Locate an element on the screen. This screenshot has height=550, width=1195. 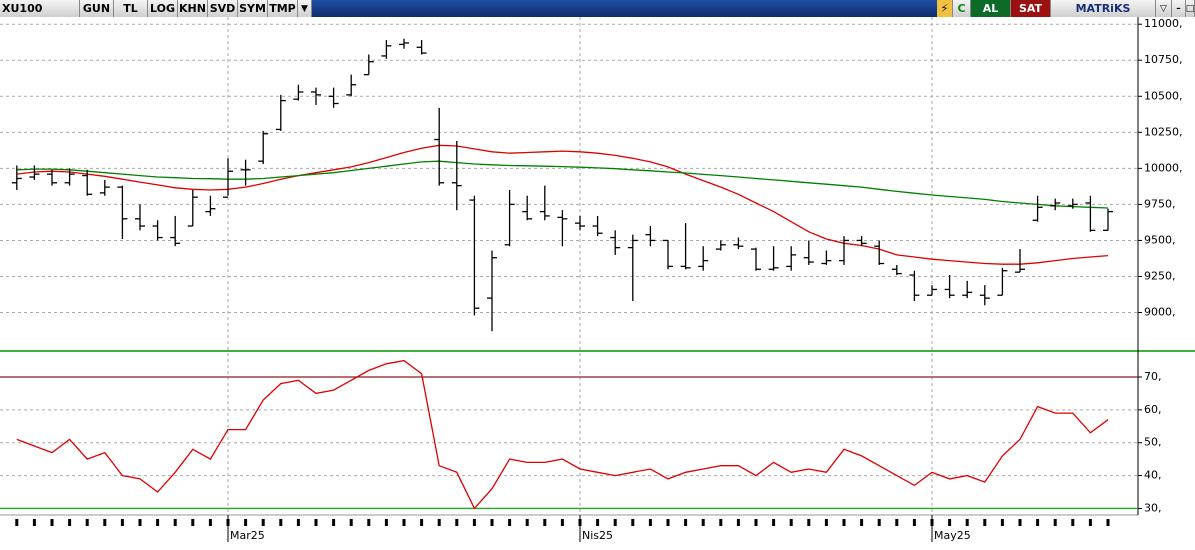
spacer is located at coordinates (624, 8).